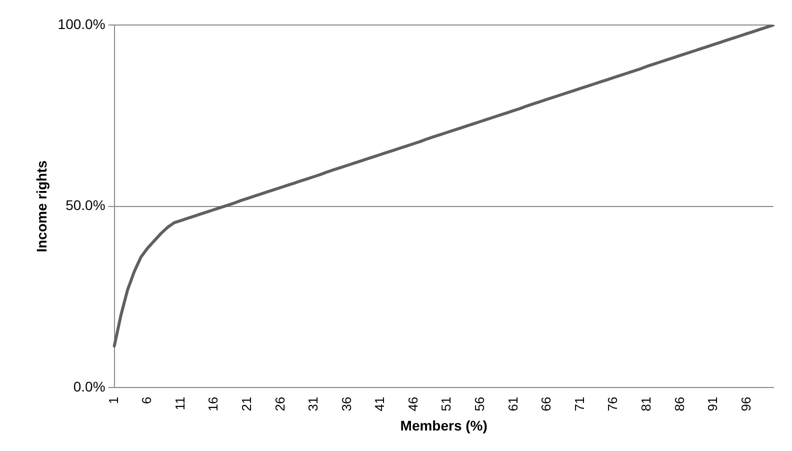 The image size is (792, 451). I want to click on x-tick-label: 41, so click(380, 404).